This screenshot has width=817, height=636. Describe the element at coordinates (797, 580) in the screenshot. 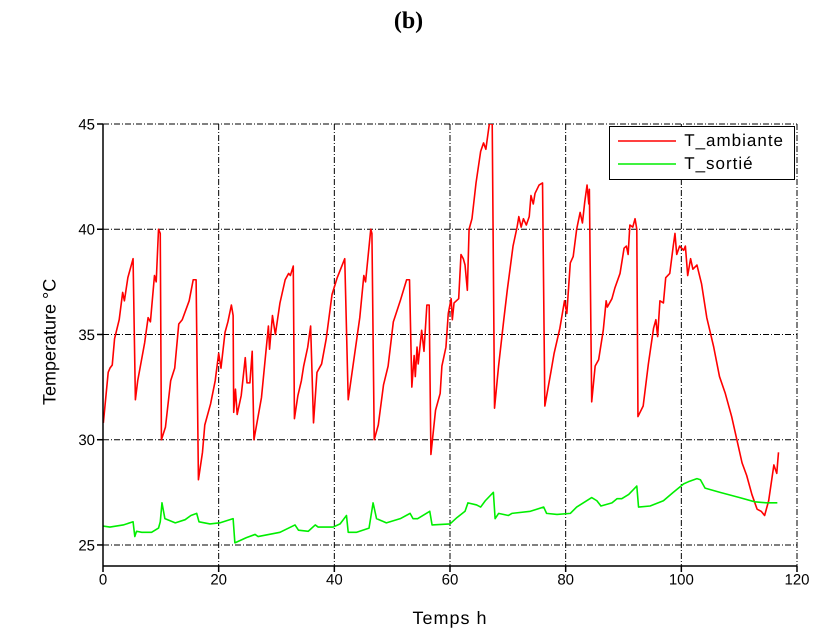

I see `x-tick-label: 120` at that location.